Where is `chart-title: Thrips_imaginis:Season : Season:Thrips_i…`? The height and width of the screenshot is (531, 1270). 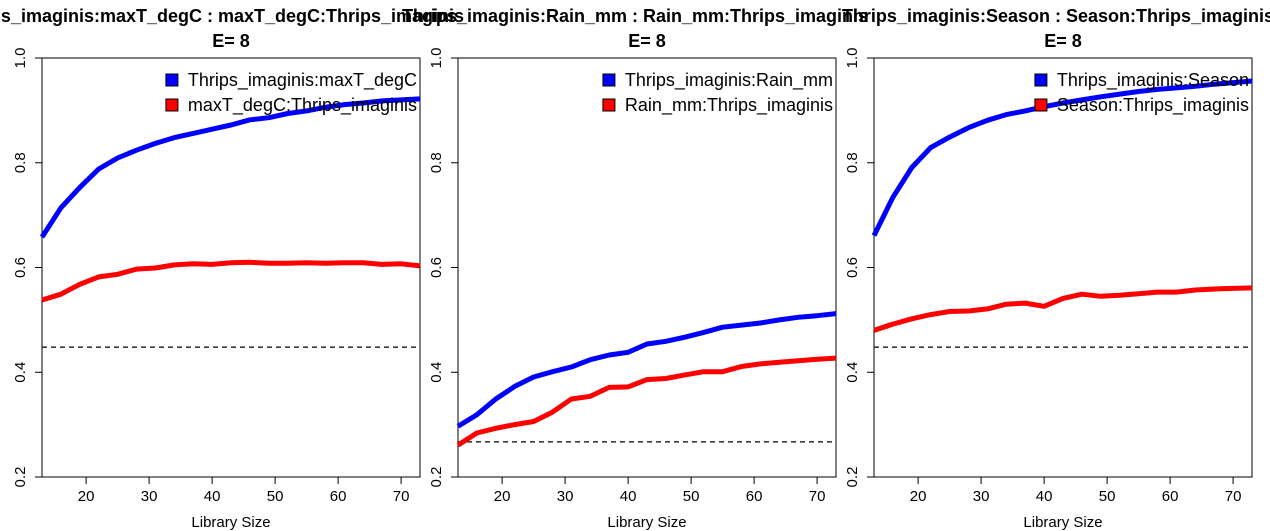
chart-title: Thrips_imaginis:Season : Season:Thrips_i… is located at coordinates (1056, 16).